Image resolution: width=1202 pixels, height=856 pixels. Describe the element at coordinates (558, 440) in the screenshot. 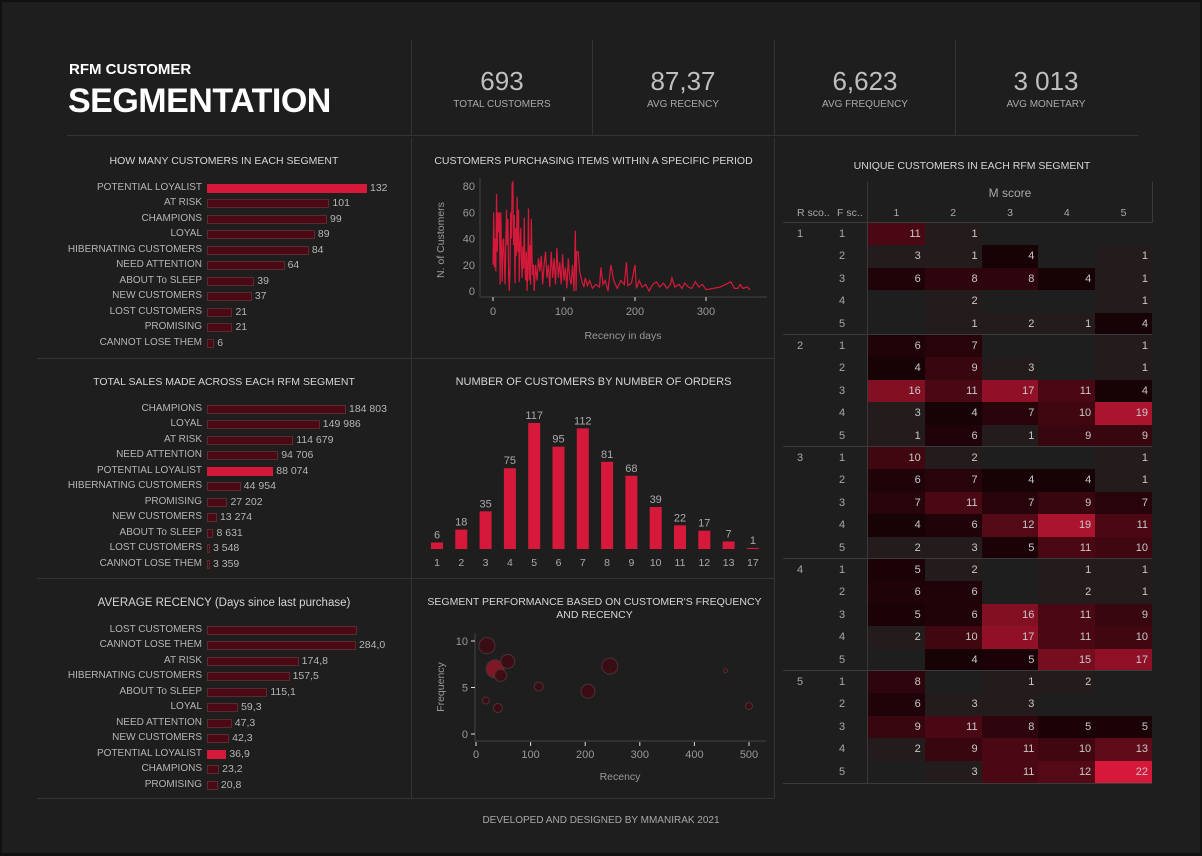

I see `data-label: 95` at that location.